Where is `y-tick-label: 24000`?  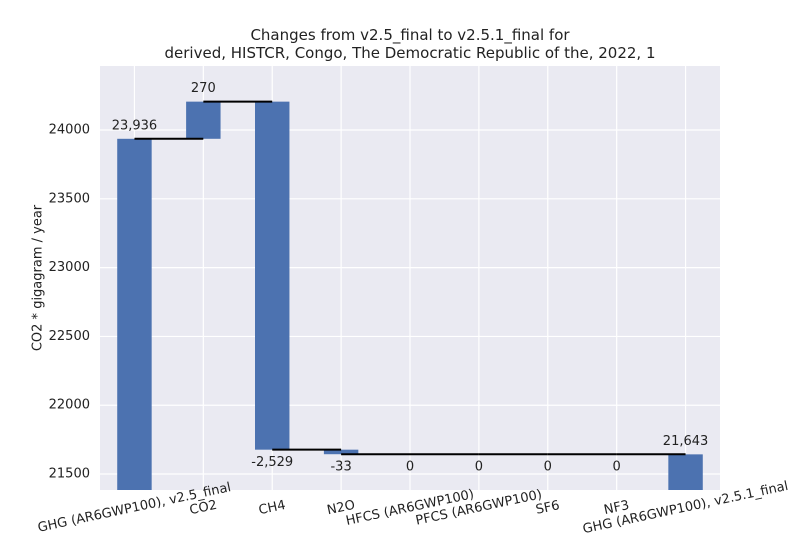
y-tick-label: 24000 is located at coordinates (69, 129).